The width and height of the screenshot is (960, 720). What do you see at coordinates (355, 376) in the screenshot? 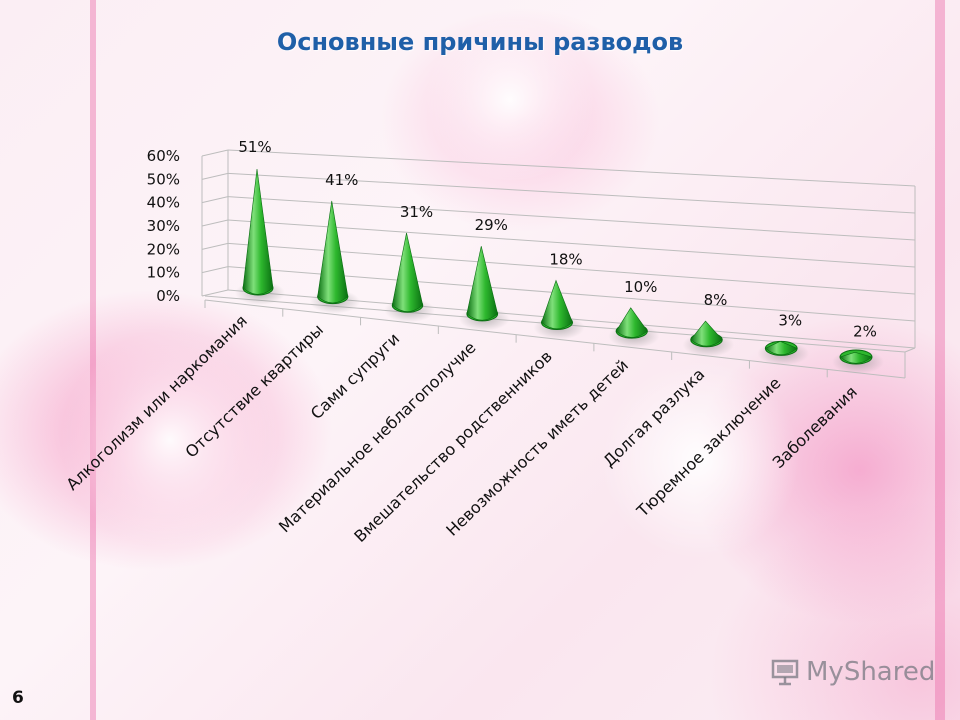
I see `category-label: Сами супруги` at bounding box center [355, 376].